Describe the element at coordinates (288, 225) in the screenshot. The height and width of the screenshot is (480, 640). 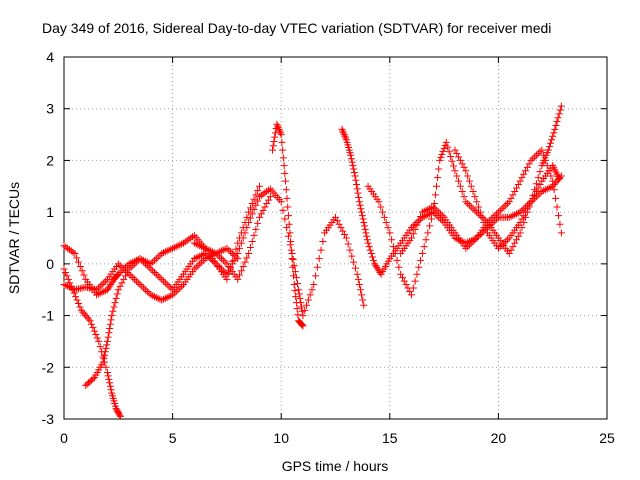
I see `series-sat-e` at that location.